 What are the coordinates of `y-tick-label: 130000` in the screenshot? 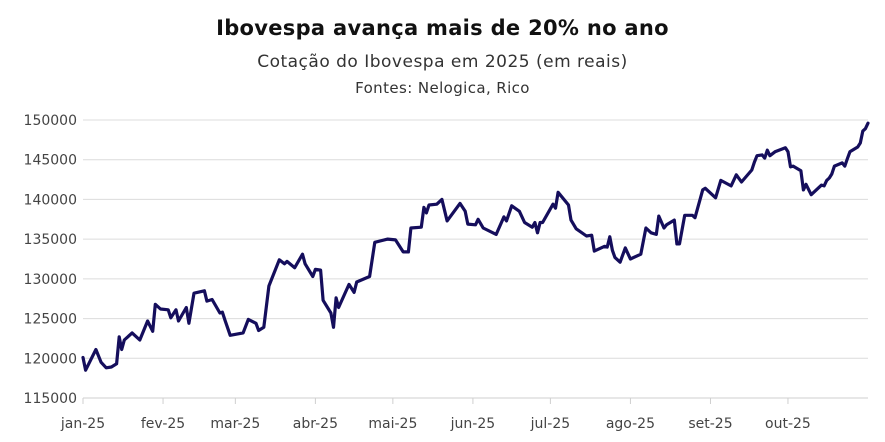 It's located at (50, 280).